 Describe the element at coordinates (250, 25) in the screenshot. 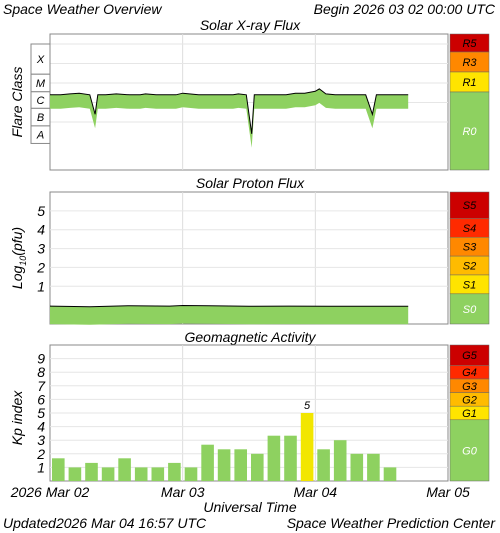

I see `xray-title: Solar X-ray Flux` at that location.